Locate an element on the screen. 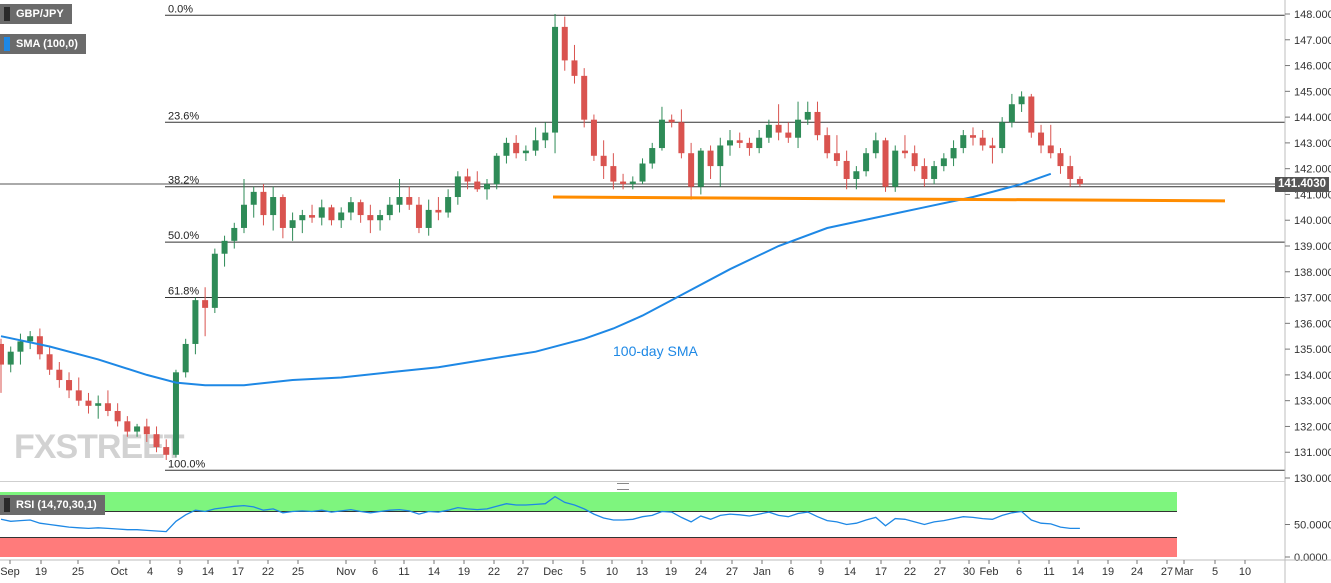 The height and width of the screenshot is (583, 1331). date-tick-label: 9 is located at coordinates (180, 572).